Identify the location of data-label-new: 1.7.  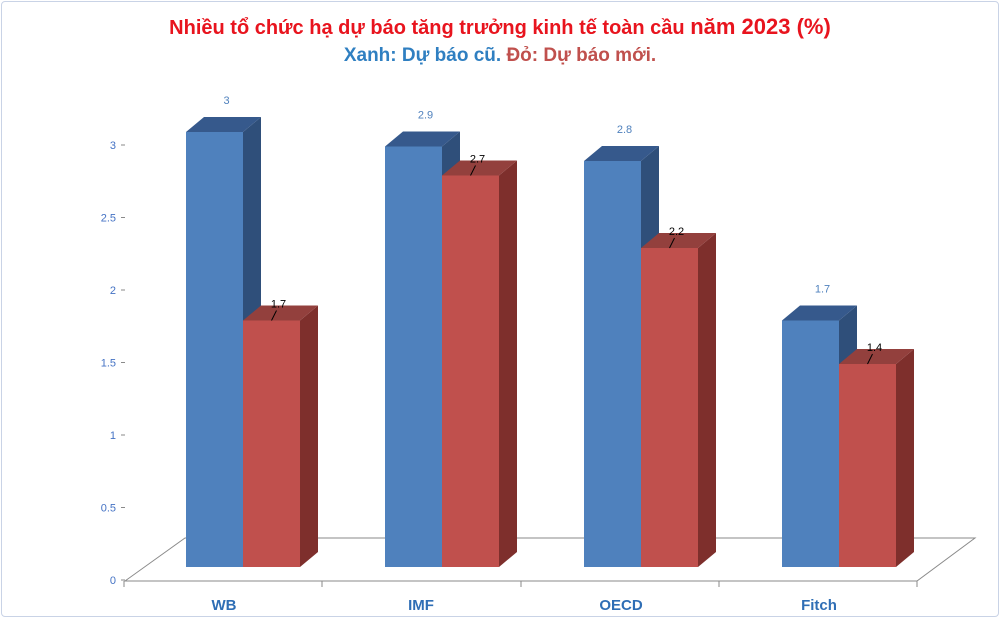
(278, 305).